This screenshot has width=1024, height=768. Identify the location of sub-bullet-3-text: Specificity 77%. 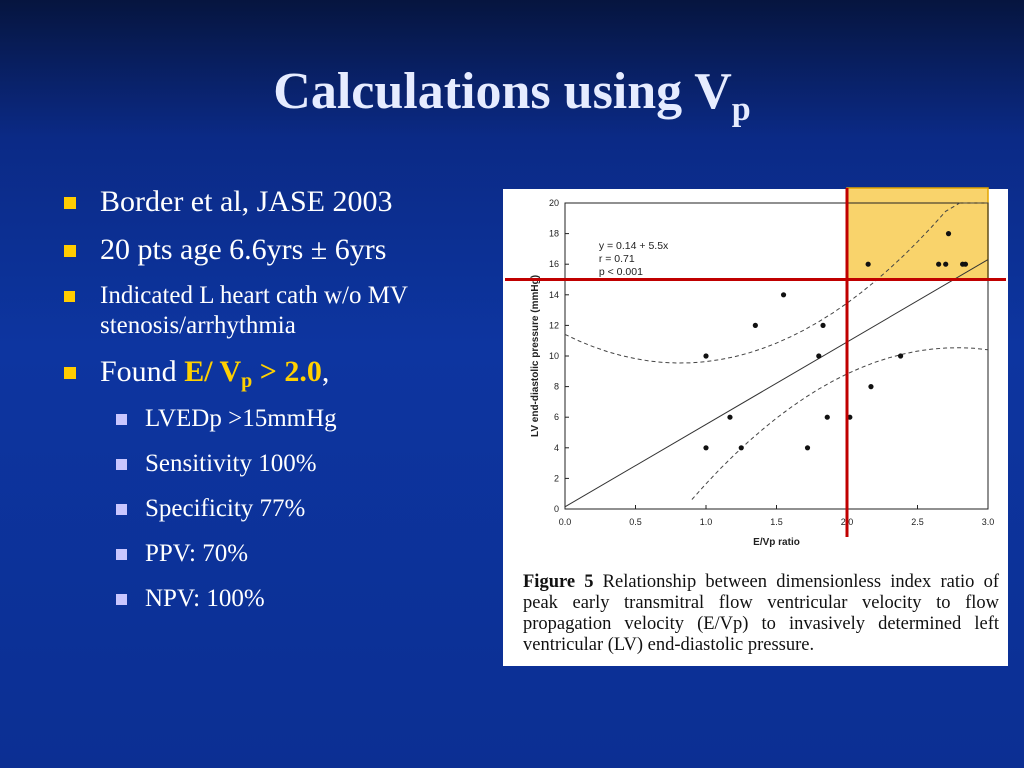
(225, 508).